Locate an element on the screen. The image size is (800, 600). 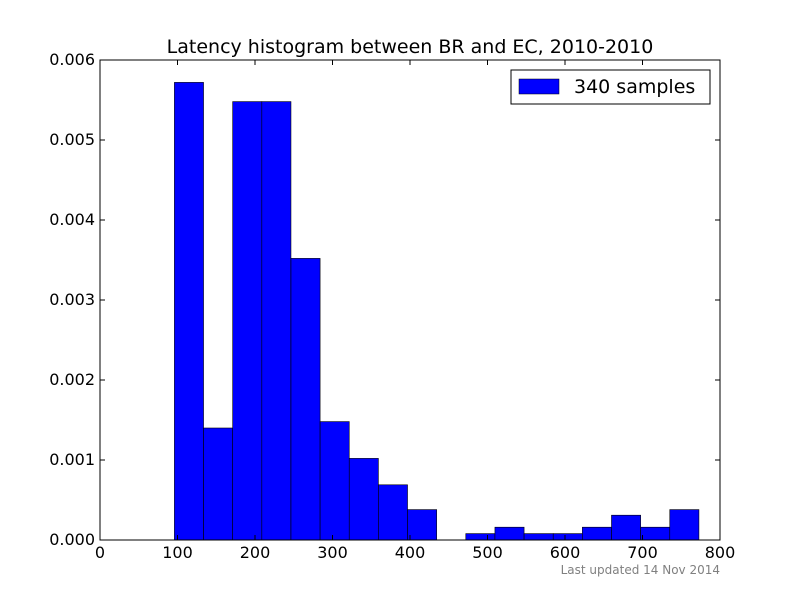
legend: 340 samples is located at coordinates (610, 87).